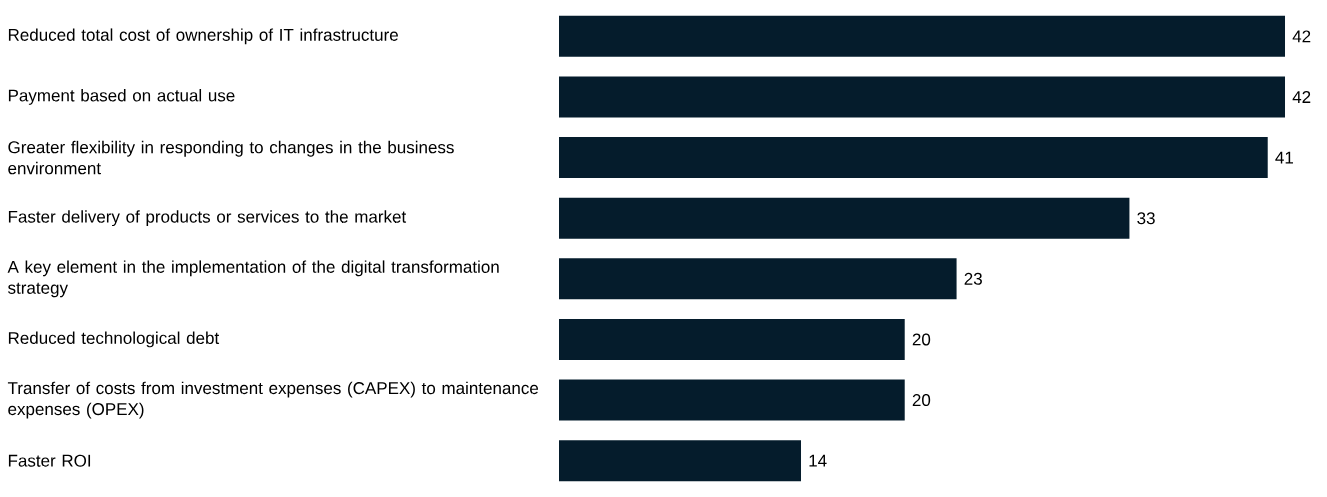 Image resolution: width=1327 pixels, height=497 pixels. Describe the element at coordinates (818, 460) in the screenshot. I see `data-label: 14` at that location.